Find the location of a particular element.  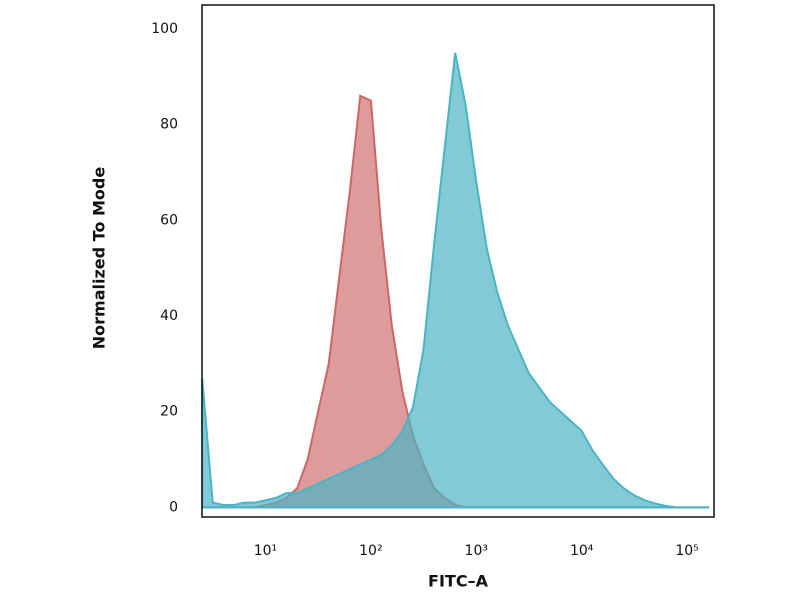

y-tick-label: 20 is located at coordinates (169, 412).